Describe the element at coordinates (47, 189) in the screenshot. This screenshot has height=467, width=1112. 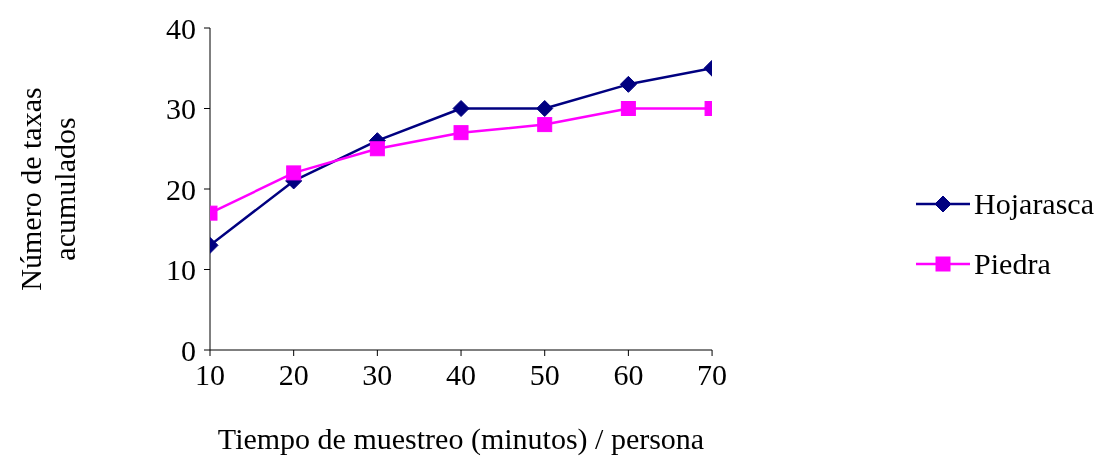
I see `y-axis-title: Número de taxas acumulados` at that location.